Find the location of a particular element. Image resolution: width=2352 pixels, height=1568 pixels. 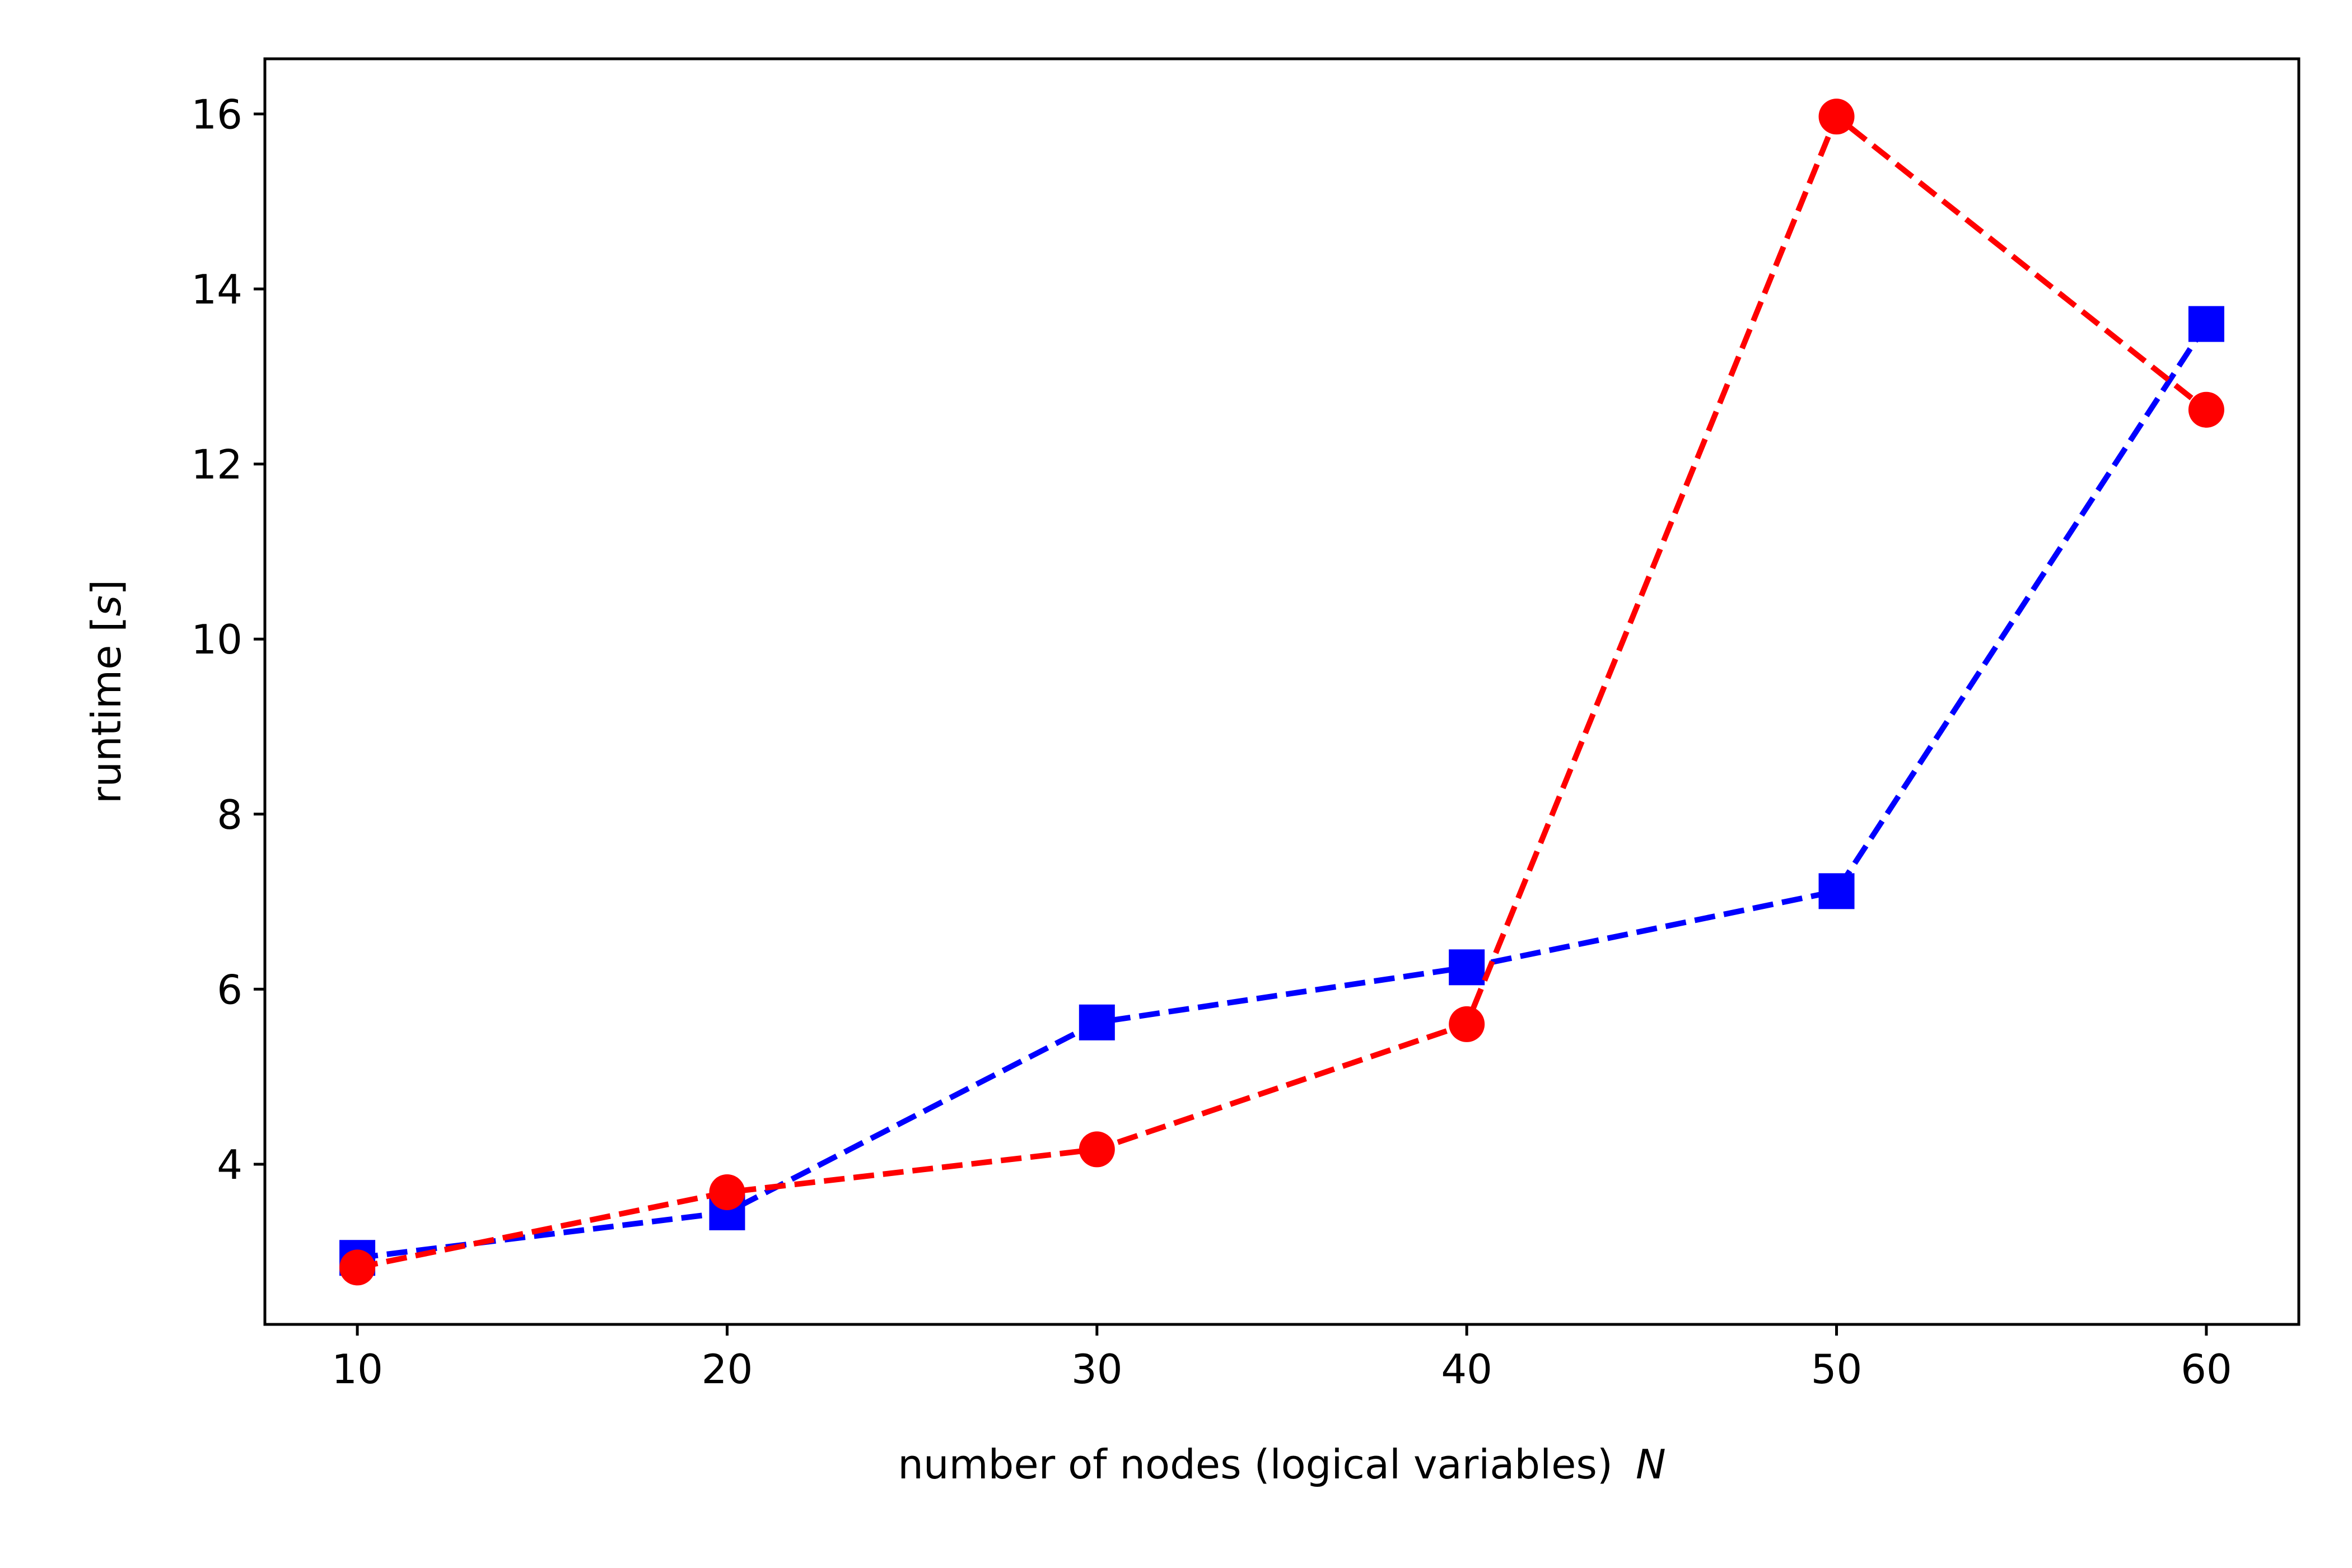

x-tick-label: 40 is located at coordinates (1467, 1369).